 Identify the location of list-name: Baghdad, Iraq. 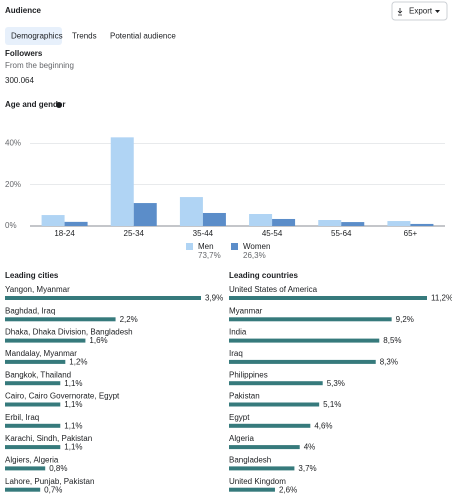
(30, 310).